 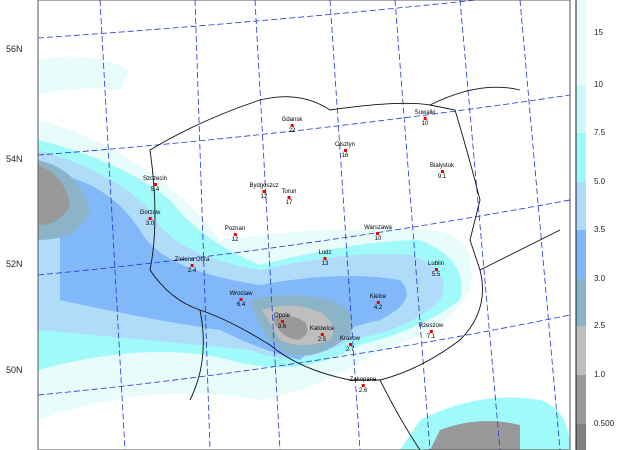 I want to click on legend-label: 2.5, so click(x=600, y=325).